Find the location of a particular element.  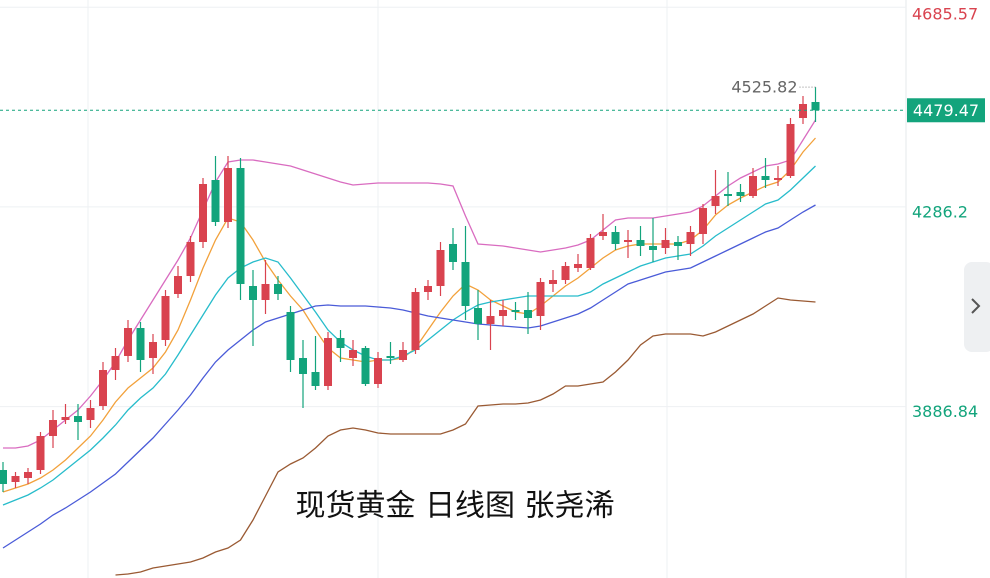

last-price-box is located at coordinates (946, 110).